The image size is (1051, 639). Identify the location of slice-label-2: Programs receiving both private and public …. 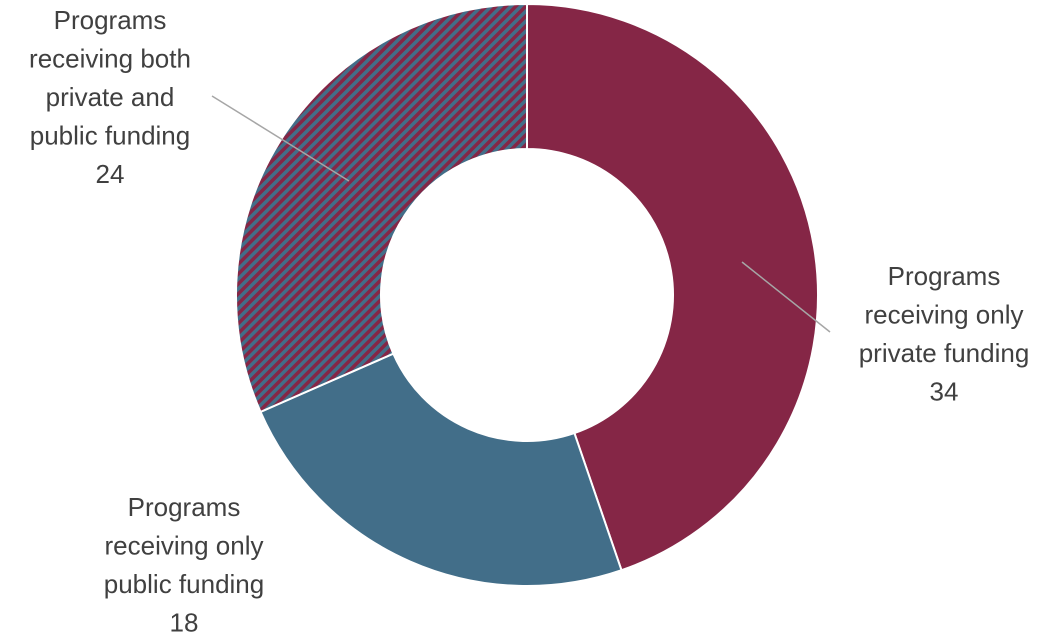
(110, 97).